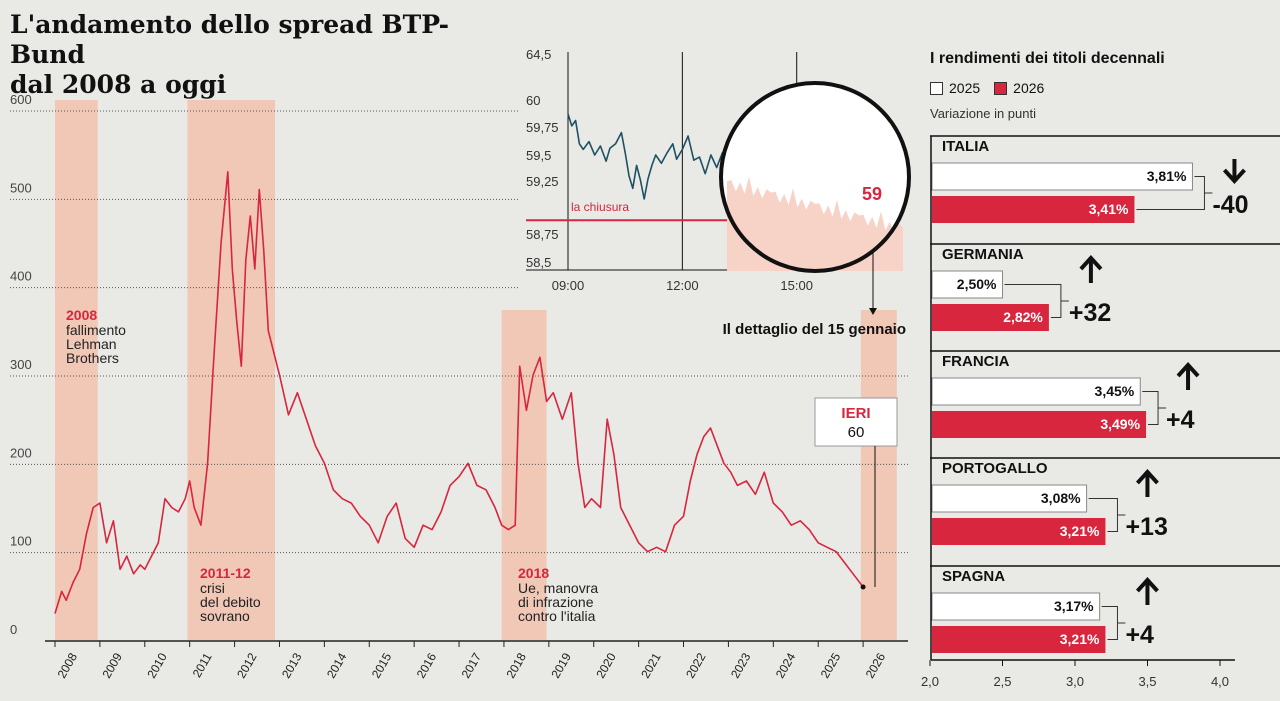 Image resolution: width=1280 pixels, height=701 pixels. What do you see at coordinates (68, 665) in the screenshot?
I see `x-tick-label: 2008` at bounding box center [68, 665].